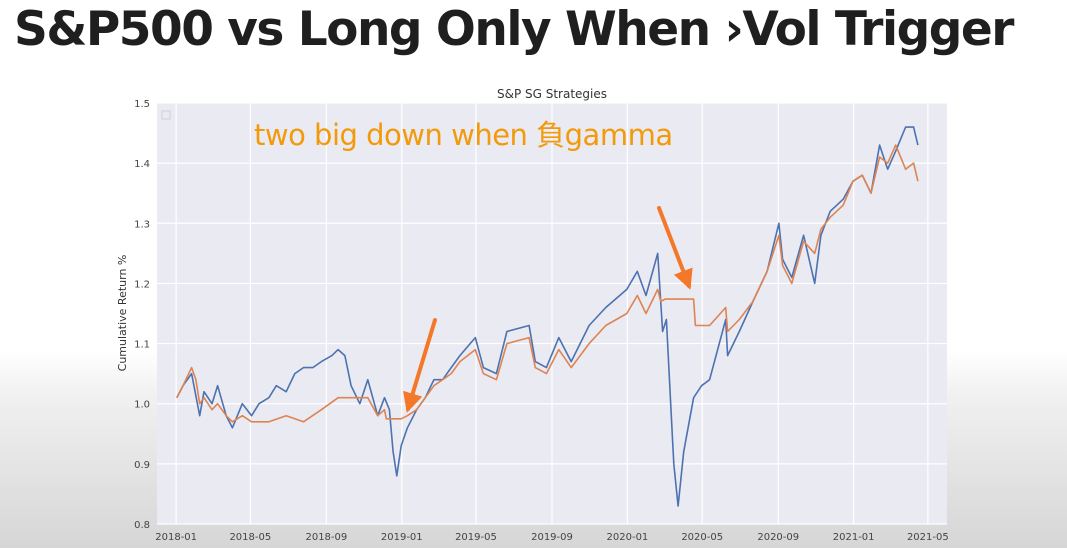 The width and height of the screenshot is (1067, 550). What do you see at coordinates (702, 537) in the screenshot?
I see `x-tick-label: 2020-05` at bounding box center [702, 537].